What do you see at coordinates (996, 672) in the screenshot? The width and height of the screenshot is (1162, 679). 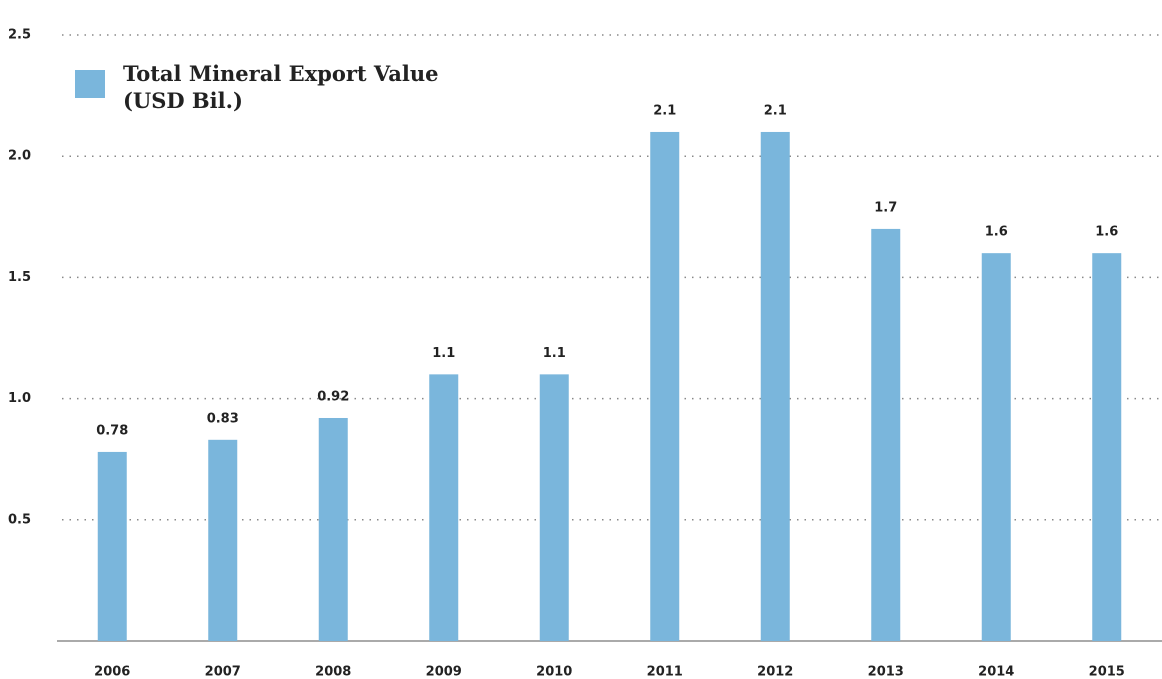 I see `x-tick-label: 2014` at bounding box center [996, 672].